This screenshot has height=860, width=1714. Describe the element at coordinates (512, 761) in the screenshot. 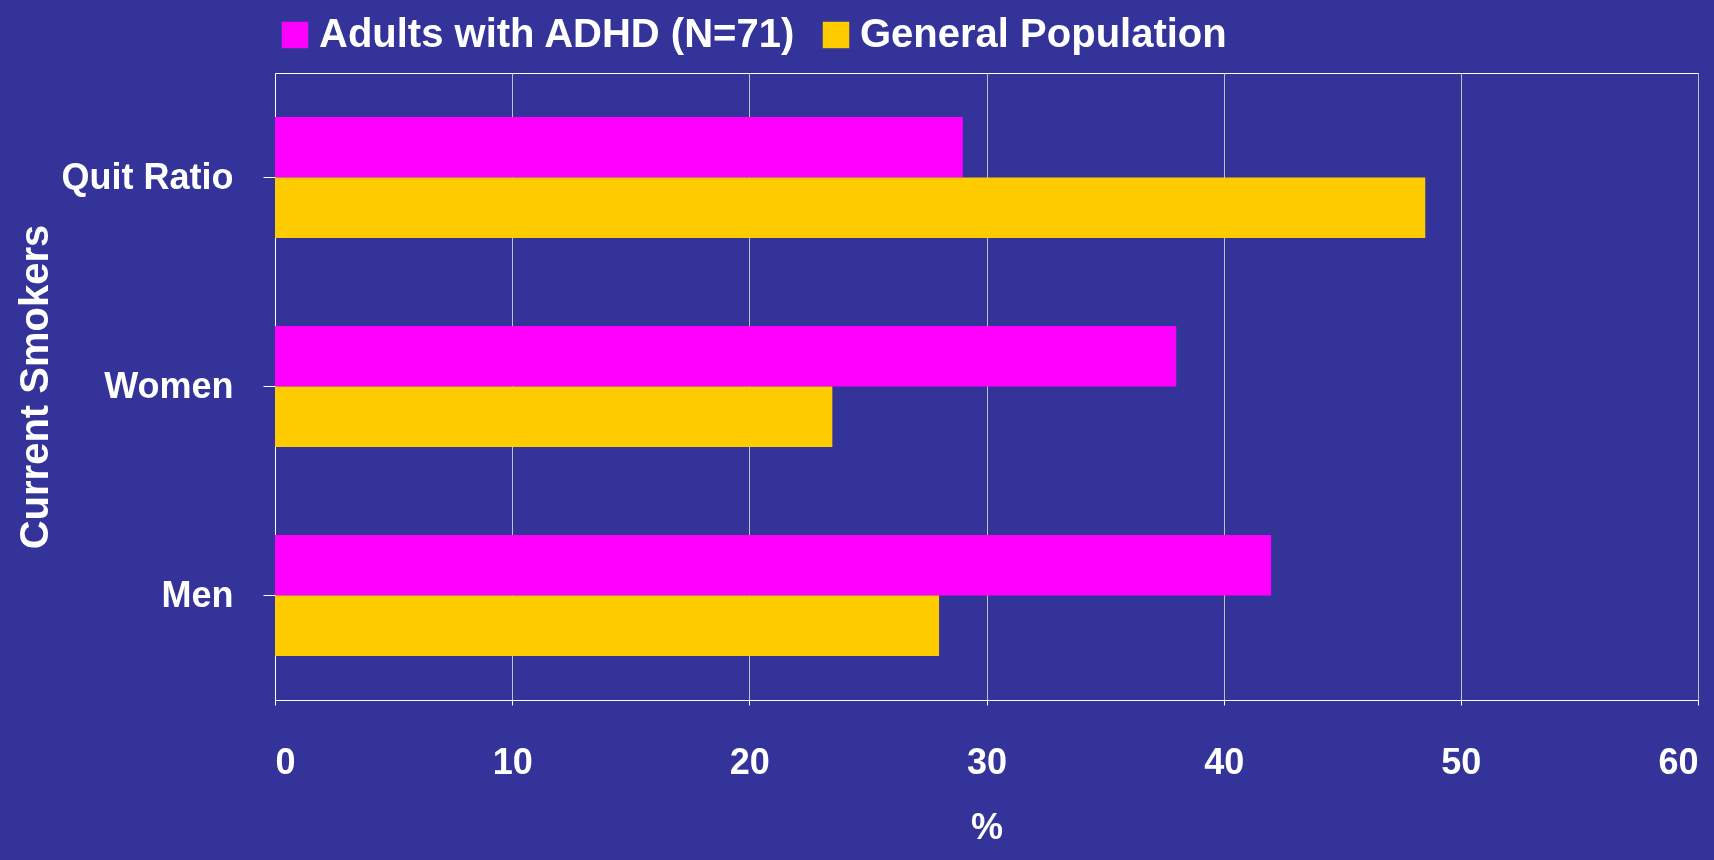

I see `x-tick-label: 10` at that location.